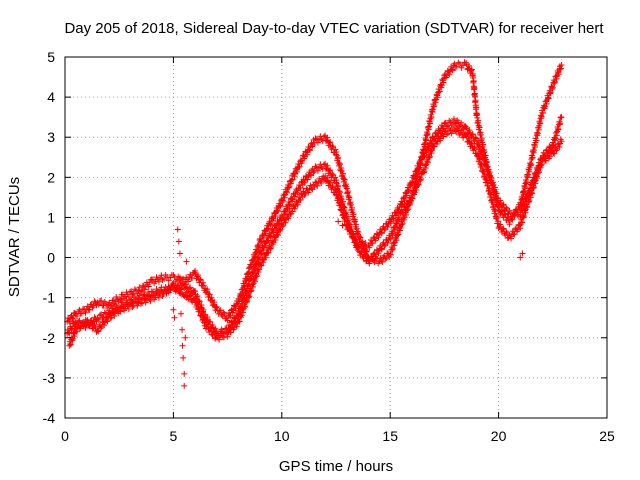 This screenshot has height=480, width=640. I want to click on y-tick-label: 0, so click(51, 258).